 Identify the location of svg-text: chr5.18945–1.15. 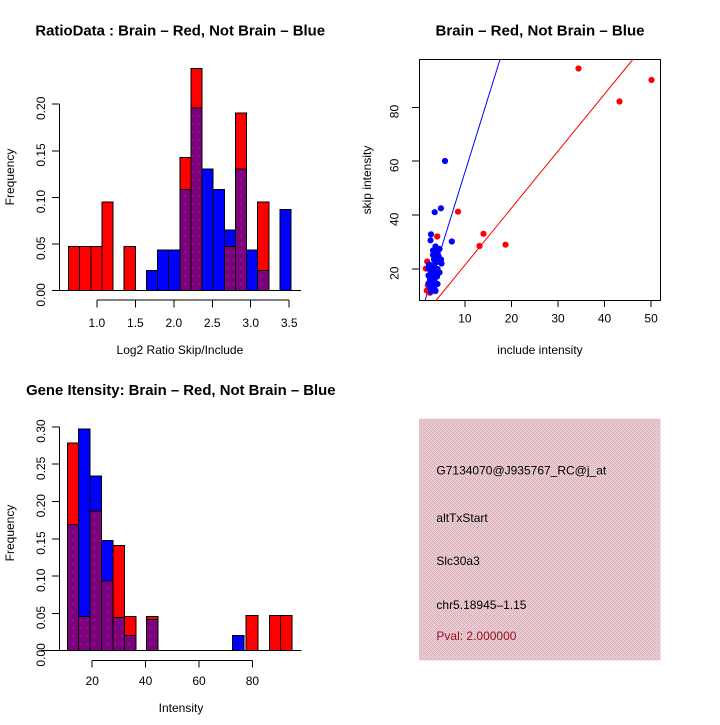
(481, 605).